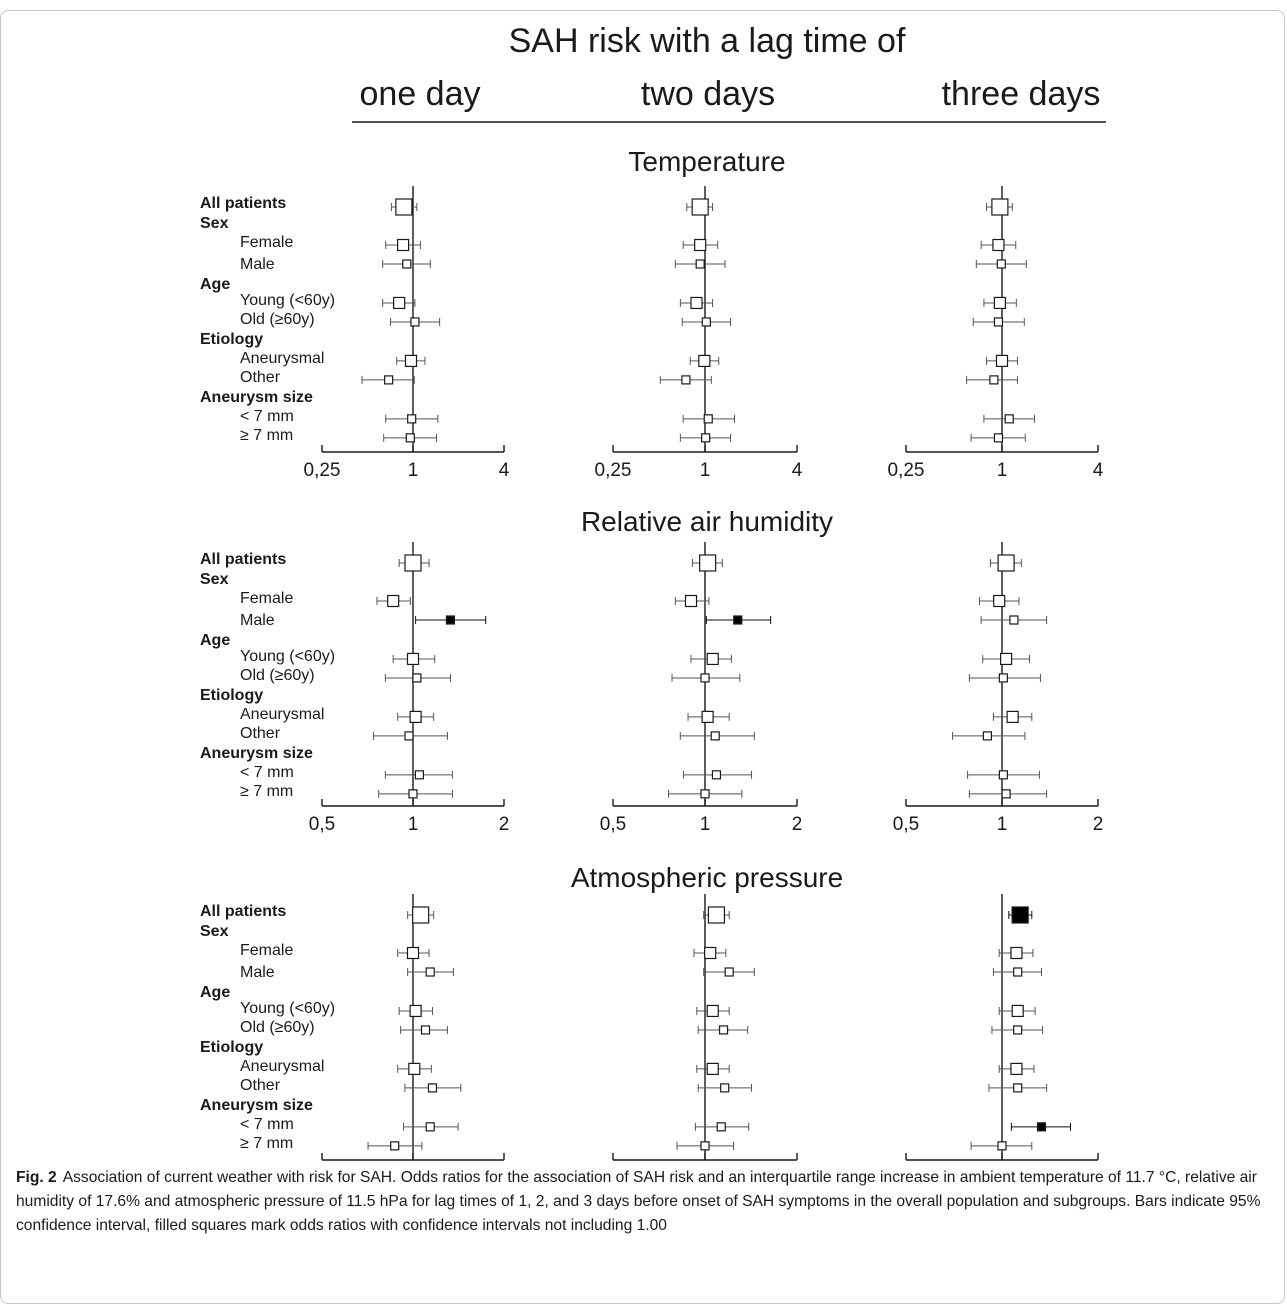 The height and width of the screenshot is (1307, 1287). What do you see at coordinates (797, 470) in the screenshot?
I see `x-tick-label: 4` at bounding box center [797, 470].